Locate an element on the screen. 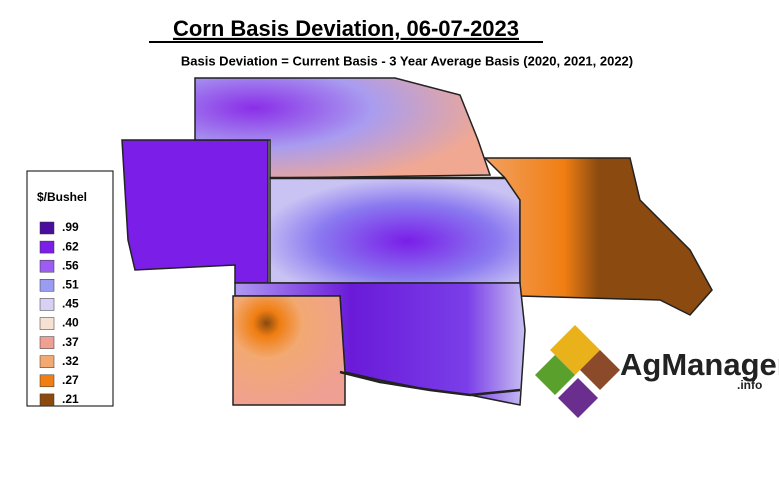 This screenshot has height=481, width=779. title: Corn Basis Deviation, 06-07-2023 is located at coordinates (346, 28).